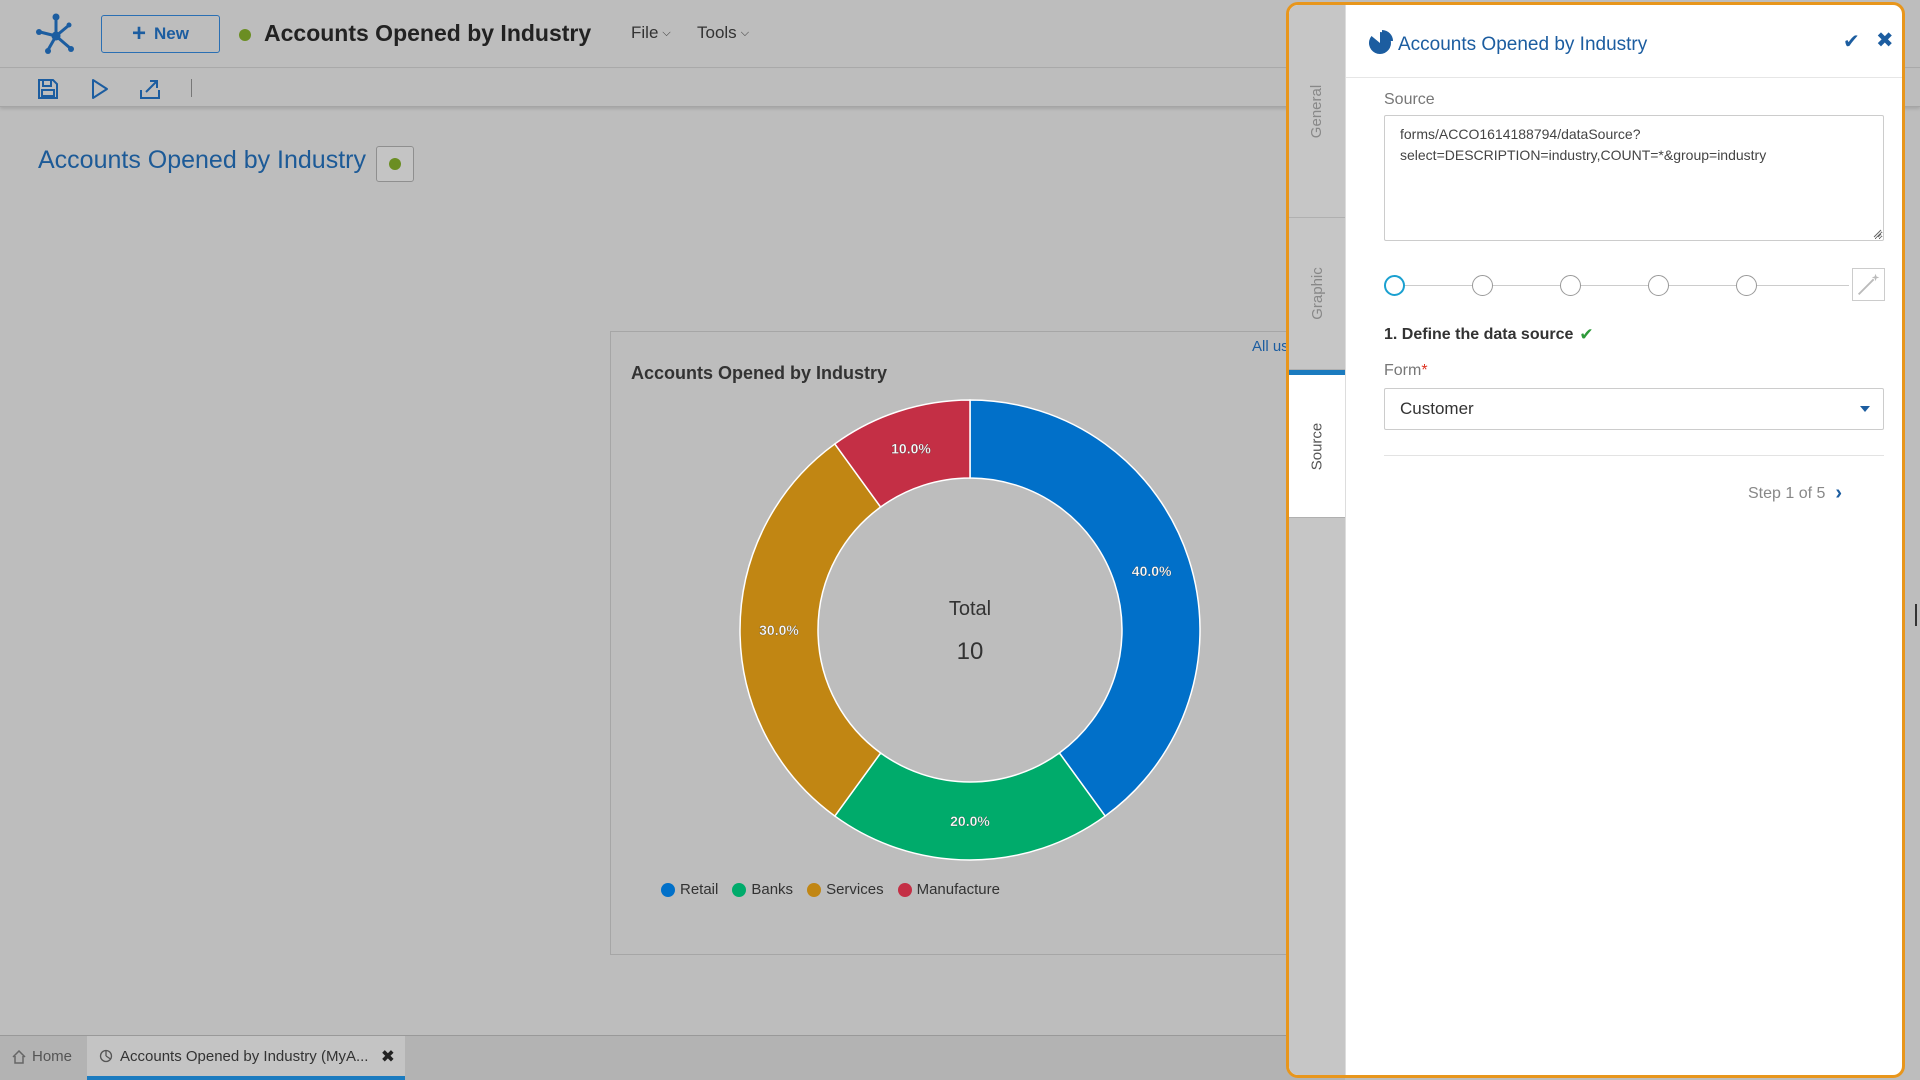 The width and height of the screenshot is (1920, 1080). What do you see at coordinates (1424, 370) in the screenshot?
I see `required-marker: *` at bounding box center [1424, 370].